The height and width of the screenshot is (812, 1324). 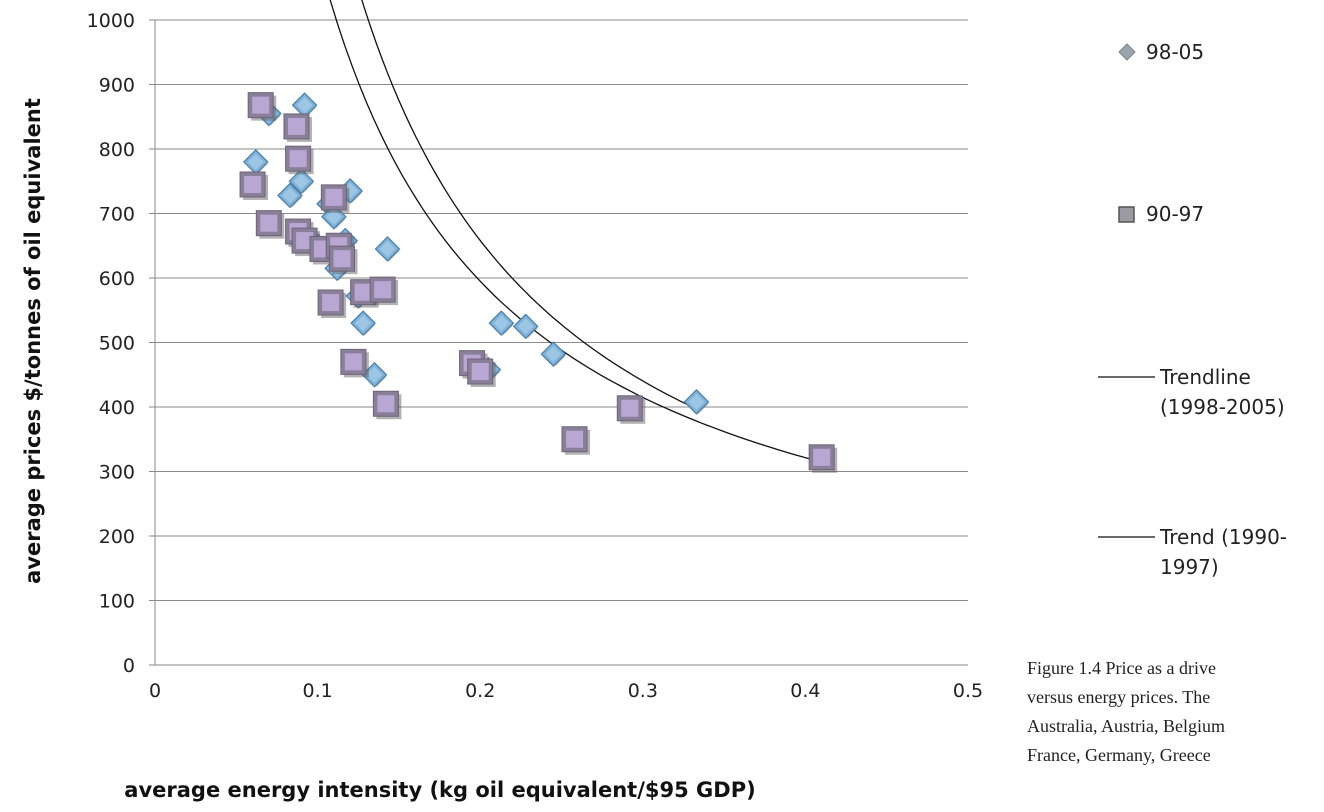 What do you see at coordinates (117, 408) in the screenshot?
I see `y-tick-label: 400` at bounding box center [117, 408].